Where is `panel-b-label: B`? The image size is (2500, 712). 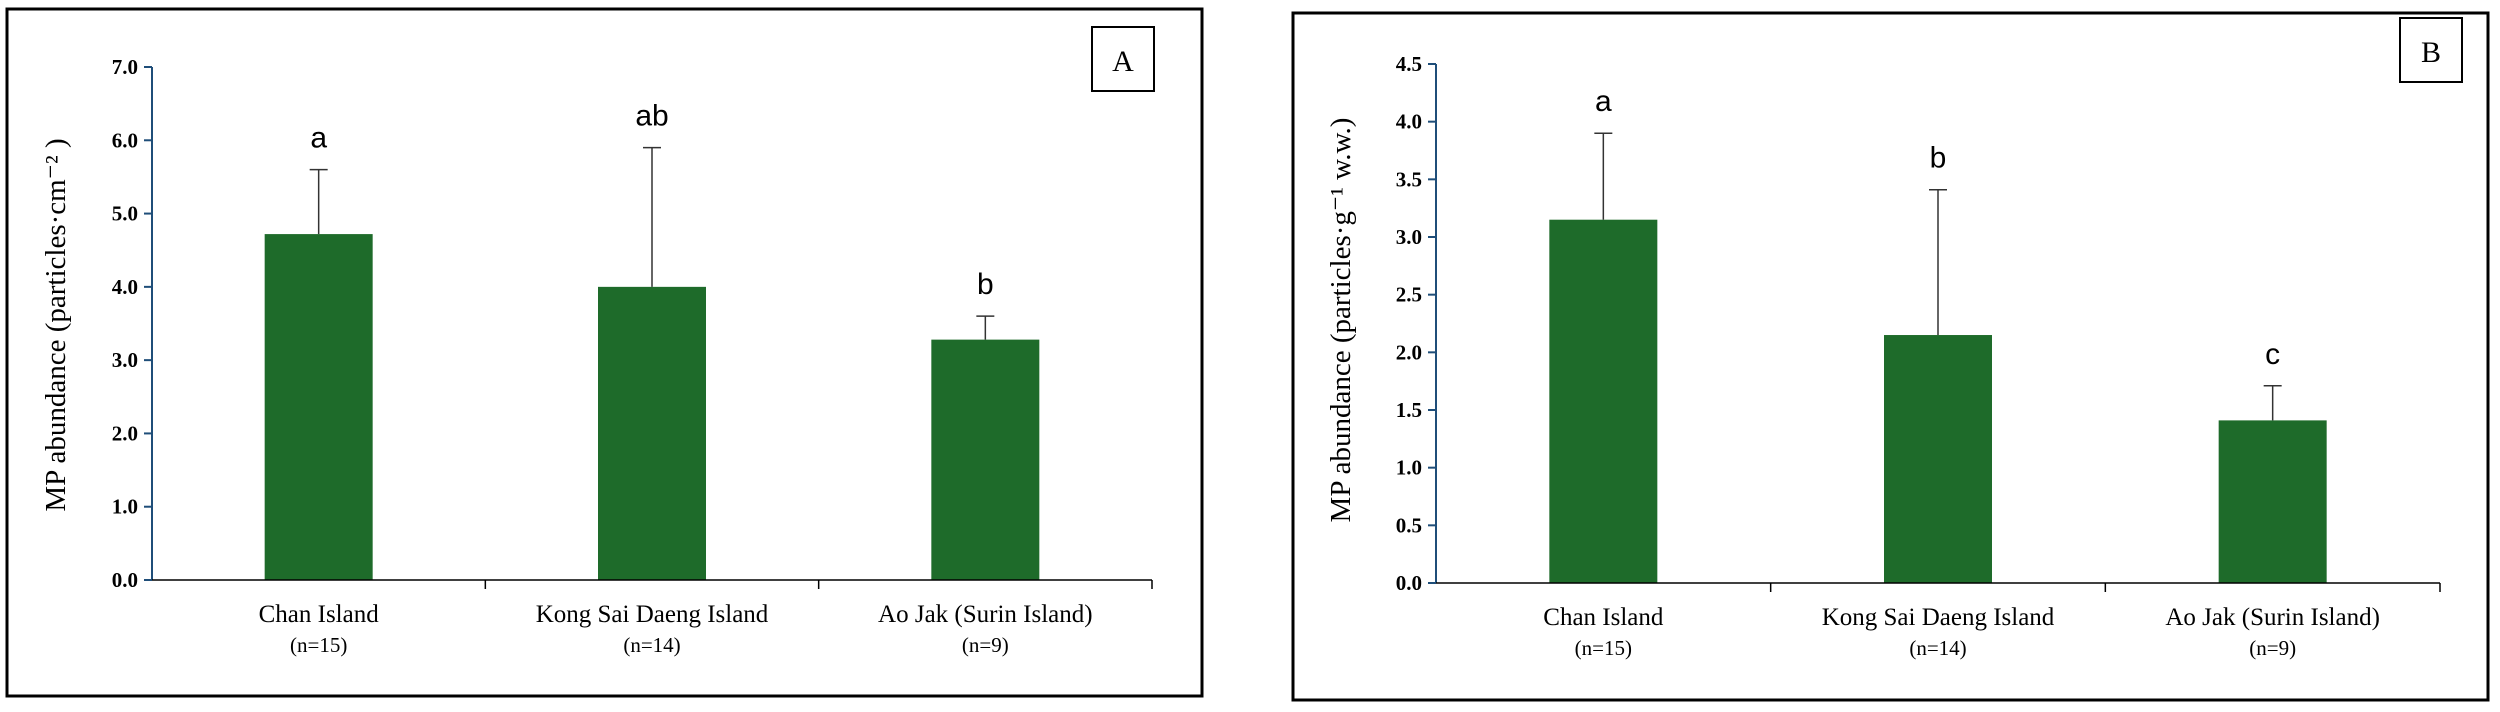 panel-b-label: B is located at coordinates (2431, 52).